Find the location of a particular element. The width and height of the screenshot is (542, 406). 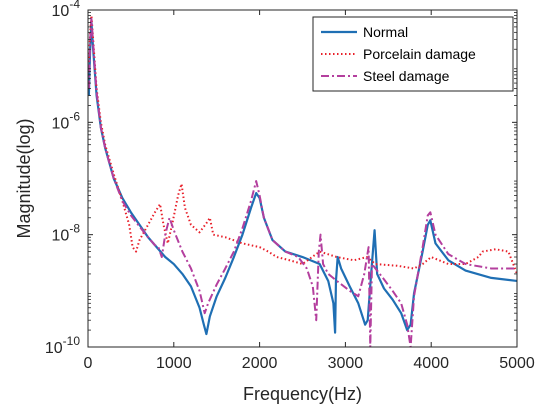

y-axis-label: Magnitude(log) is located at coordinates (24, 178).